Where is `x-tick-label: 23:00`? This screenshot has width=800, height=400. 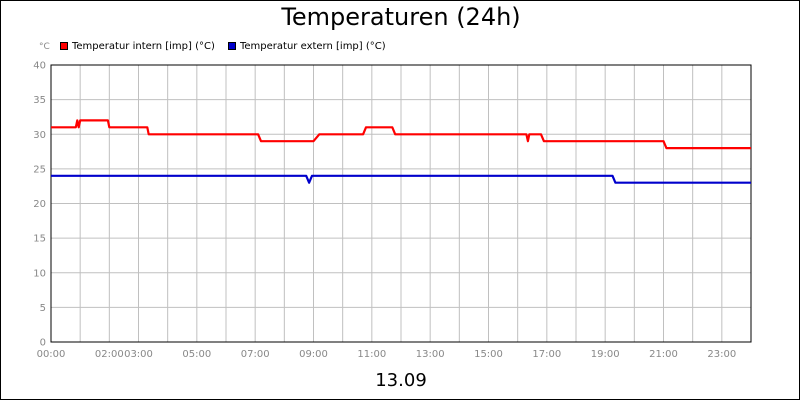
x-tick-label: 23:00 is located at coordinates (721, 354).